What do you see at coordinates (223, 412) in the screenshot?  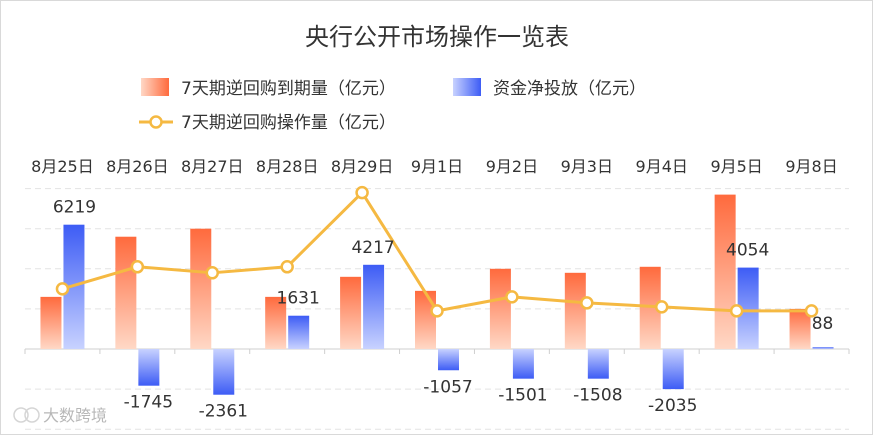 I see `data-label: -2361` at bounding box center [223, 412].